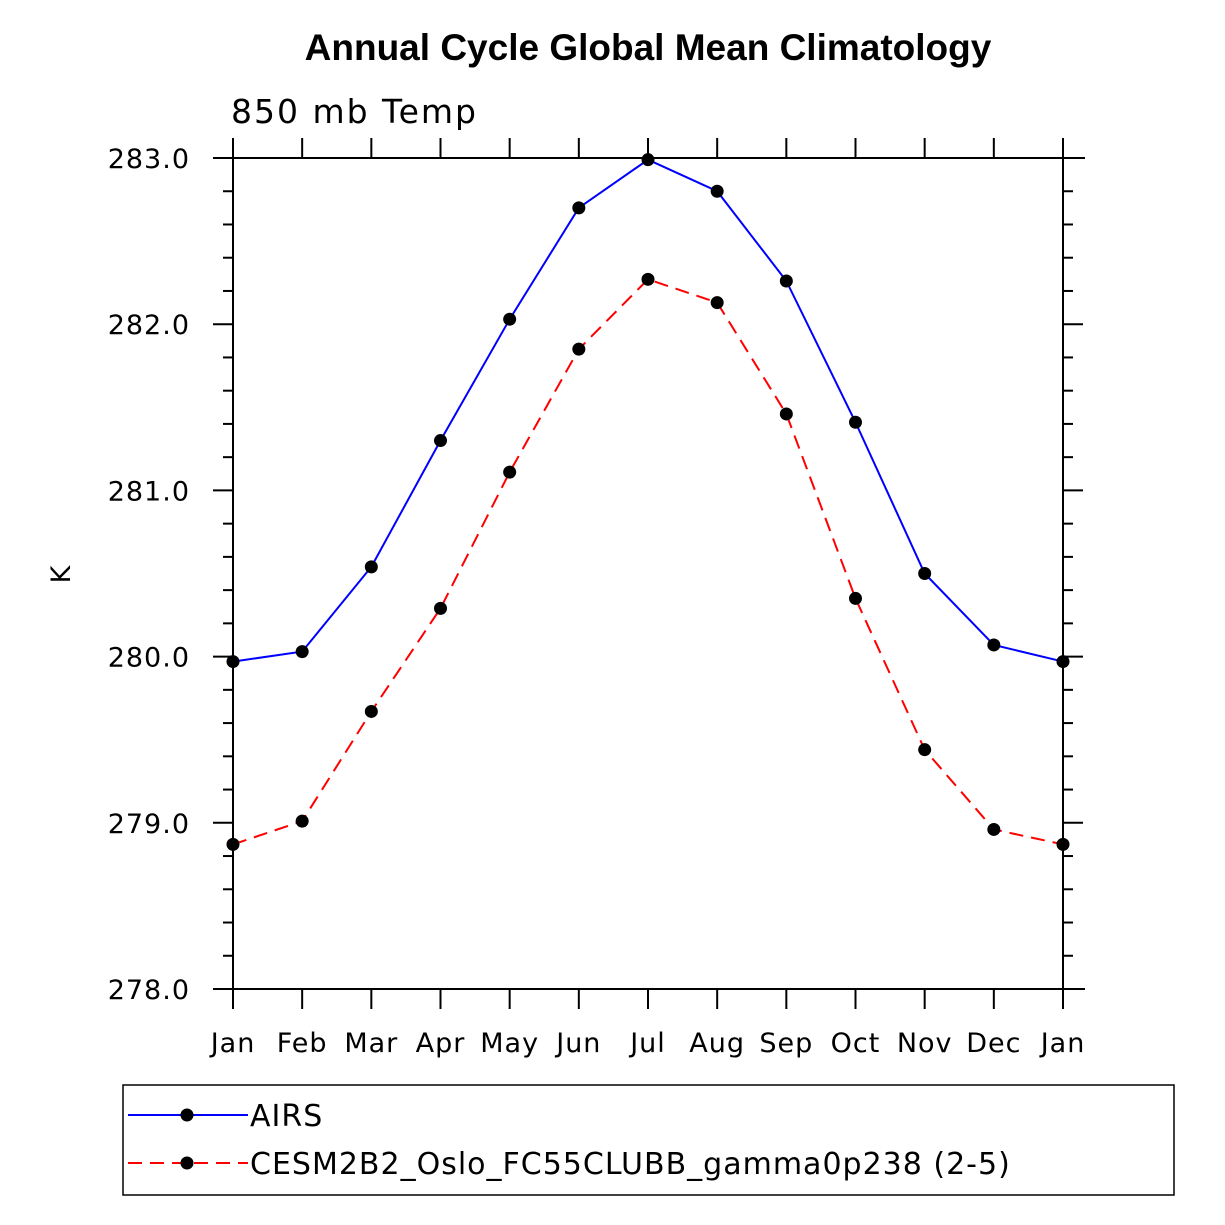  I want to click on y-tick-label: 279.0, so click(149, 824).